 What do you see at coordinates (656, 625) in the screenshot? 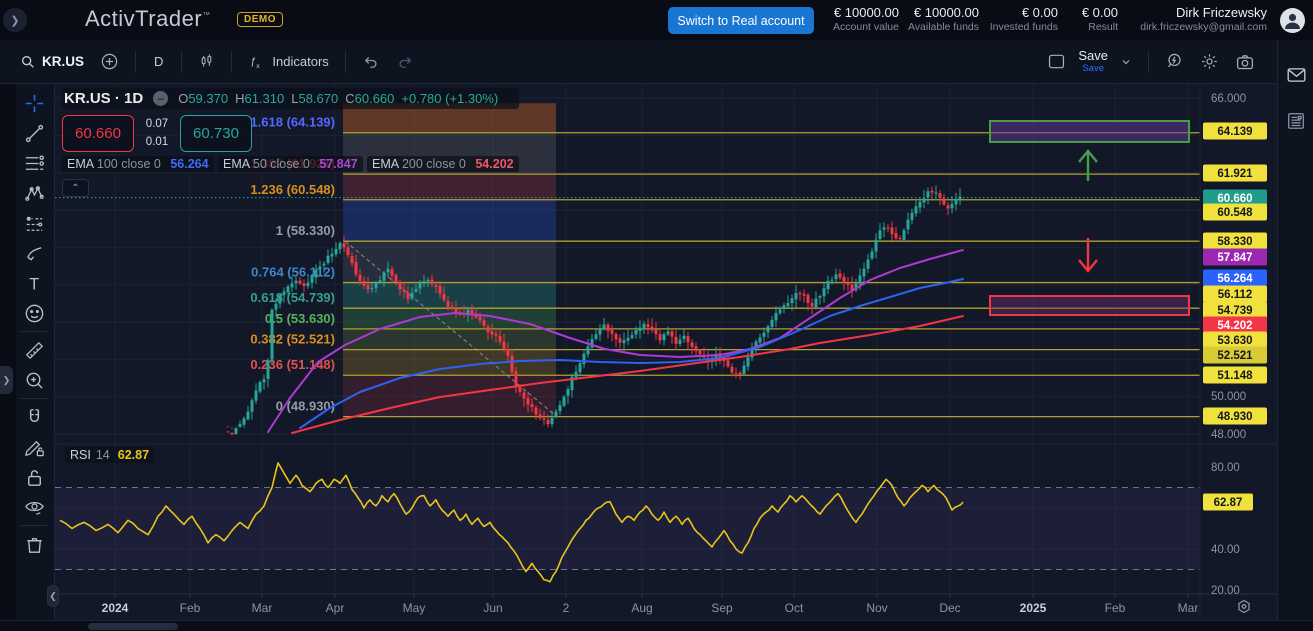
I see `bottom-scroll-strip` at bounding box center [656, 625].